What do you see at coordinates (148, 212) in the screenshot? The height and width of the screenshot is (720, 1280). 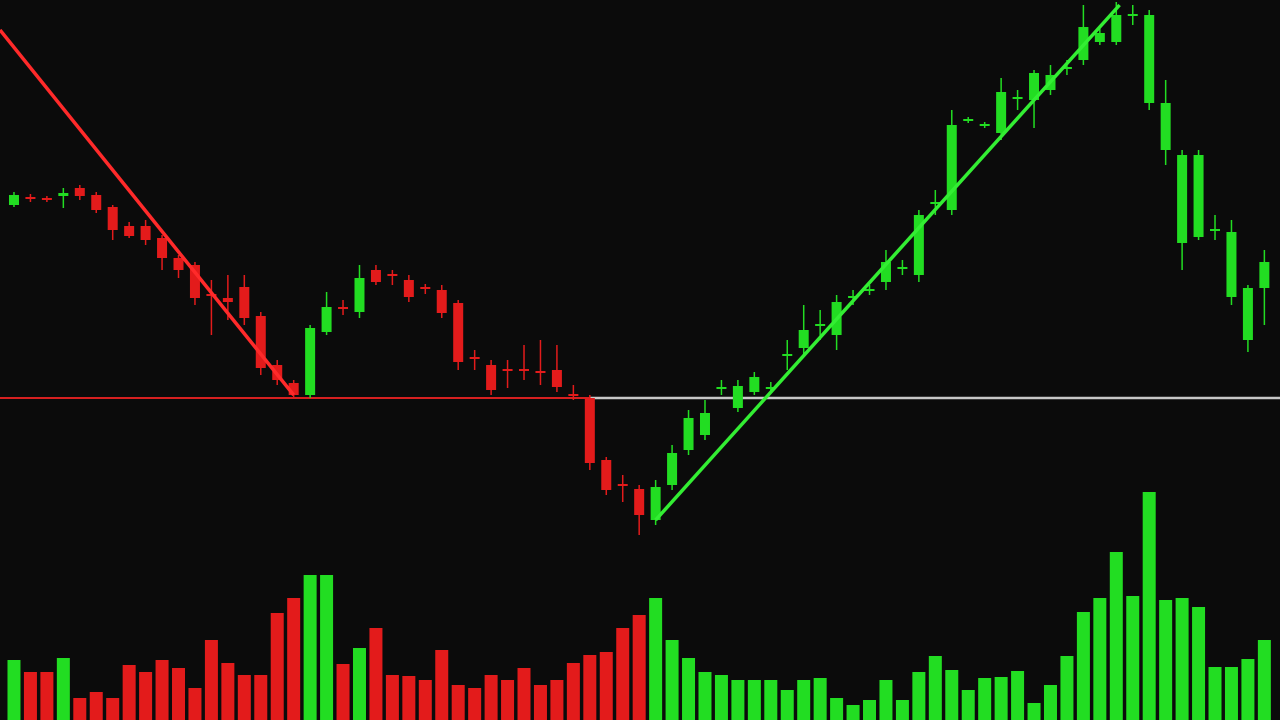 I see `trend-line` at bounding box center [148, 212].